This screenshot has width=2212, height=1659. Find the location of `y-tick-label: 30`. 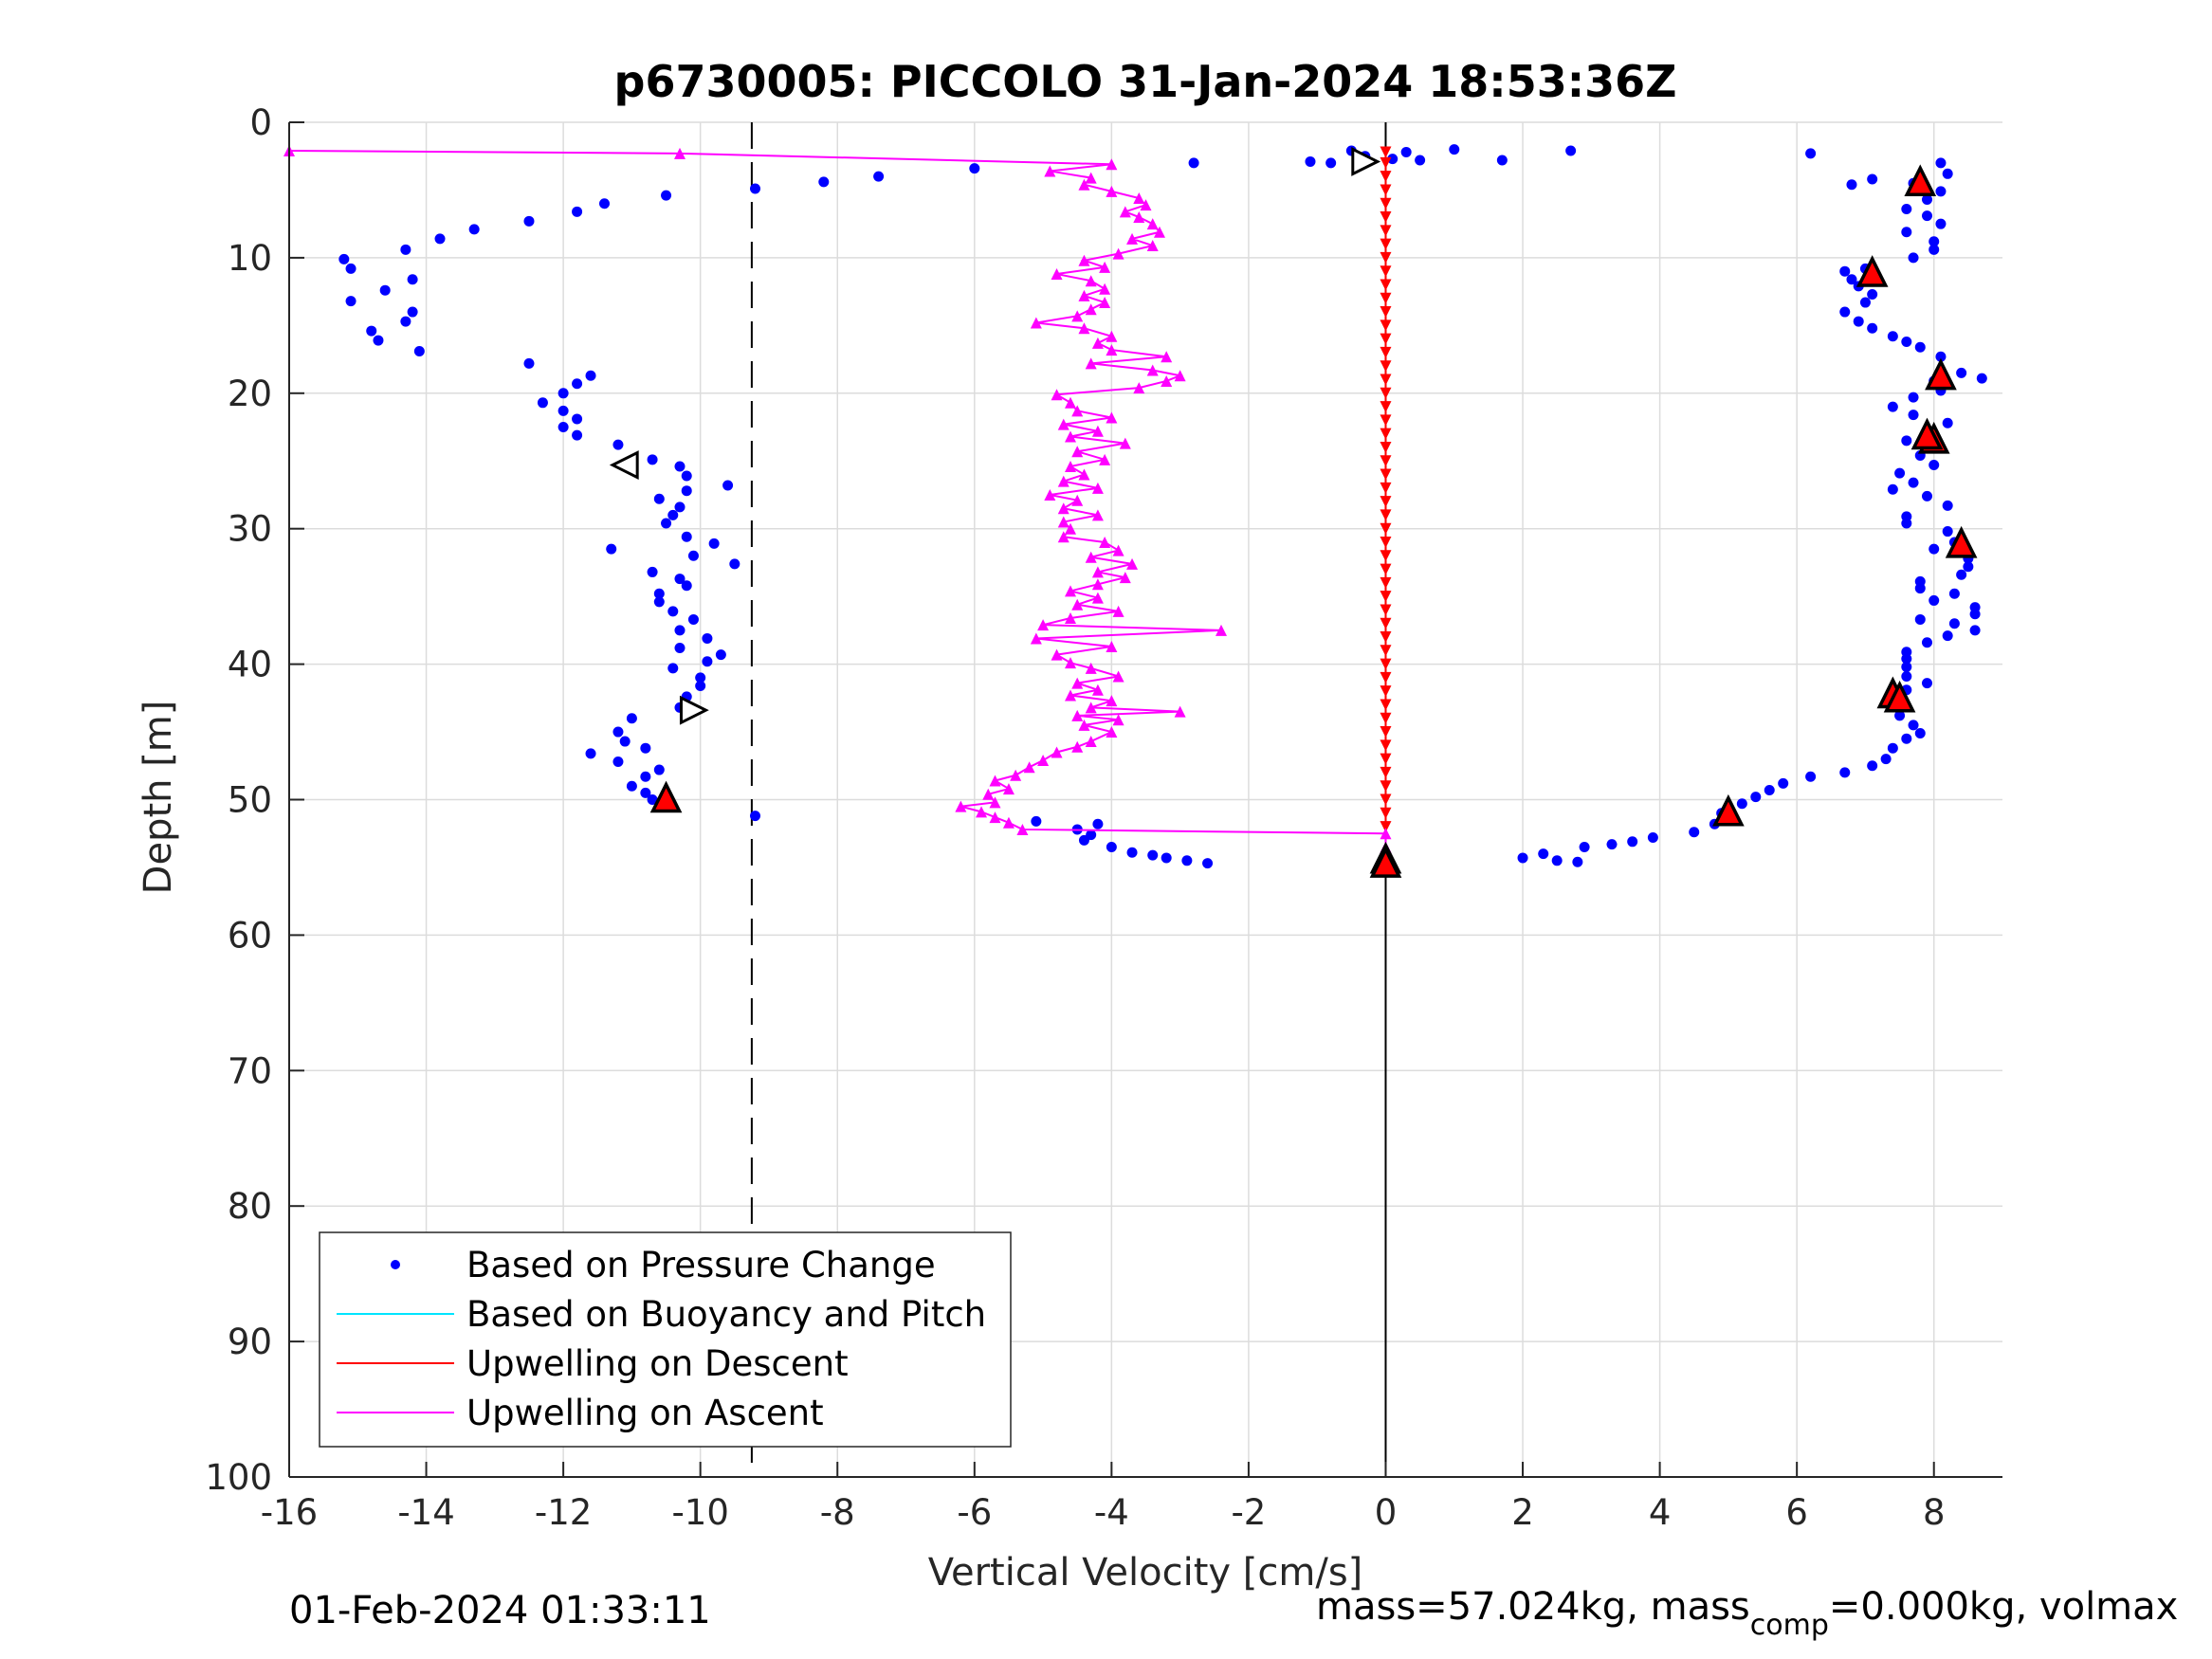

y-tick-label: 30 is located at coordinates (250, 529).